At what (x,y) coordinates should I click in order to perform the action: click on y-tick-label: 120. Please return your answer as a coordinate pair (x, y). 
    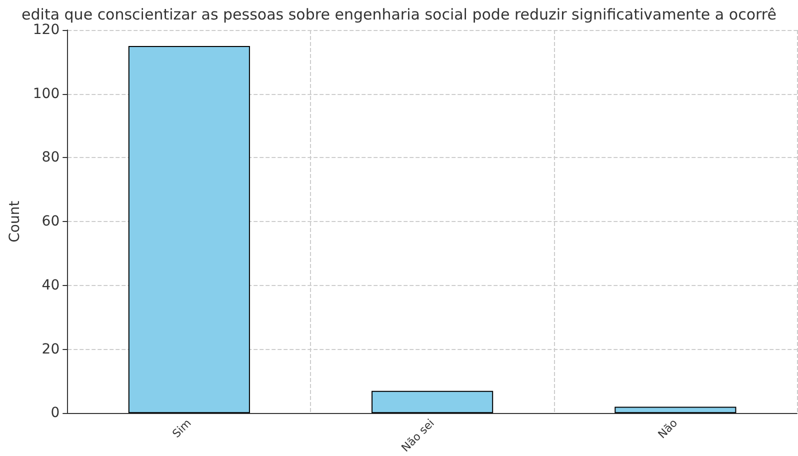
    Looking at the image, I should click on (46, 30).